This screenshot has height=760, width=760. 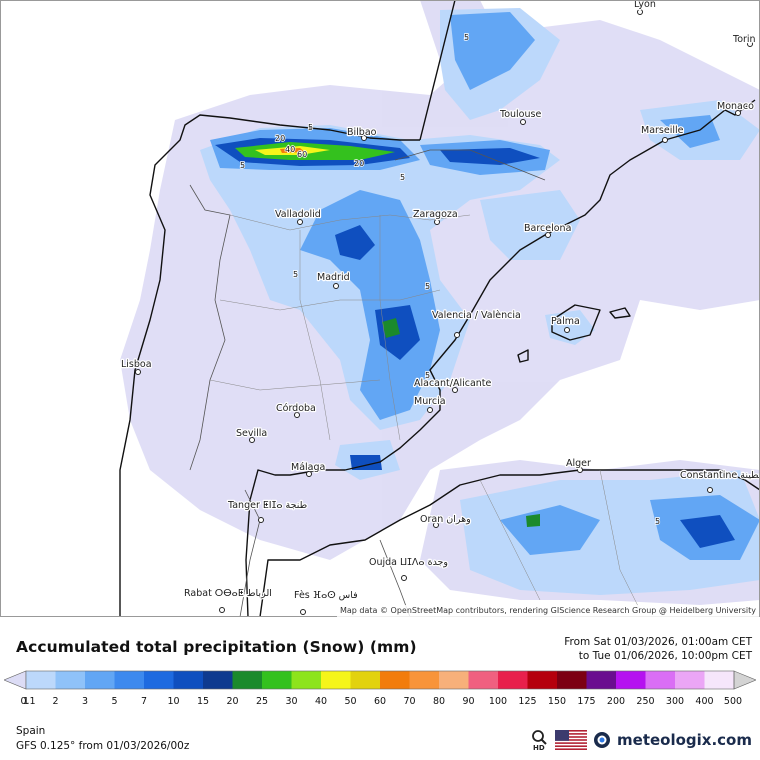 I want to click on svg-text: Córdoba, so click(x=296, y=408).